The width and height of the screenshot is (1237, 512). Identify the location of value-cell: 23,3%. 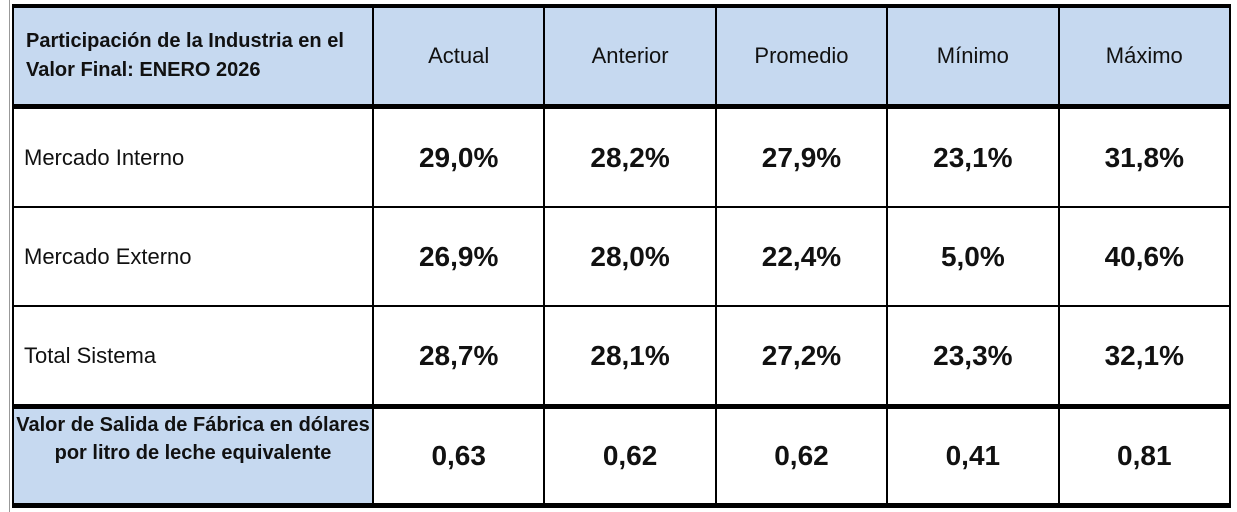
(973, 356).